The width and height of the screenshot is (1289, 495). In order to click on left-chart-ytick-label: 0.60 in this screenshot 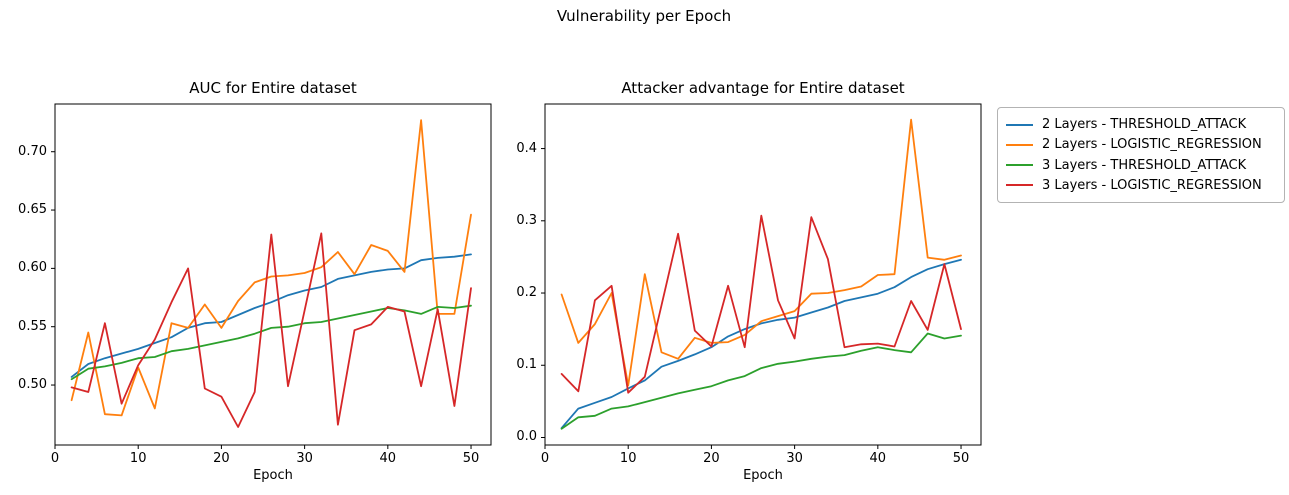, I will do `click(32, 268)`.